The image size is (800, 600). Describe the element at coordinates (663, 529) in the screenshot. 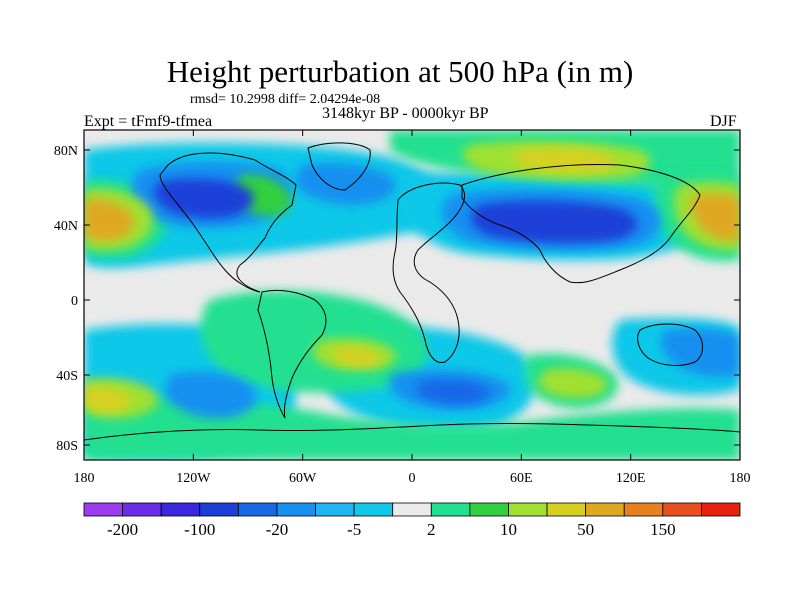

I see `colorbar-label: 150` at that location.